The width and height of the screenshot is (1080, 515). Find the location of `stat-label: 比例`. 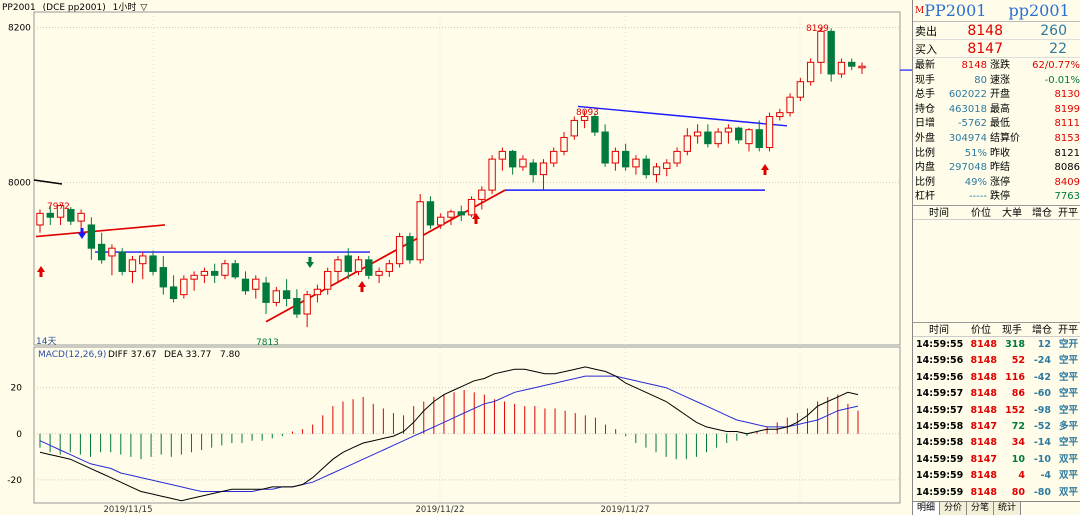

stat-label: 比例 is located at coordinates (925, 182).